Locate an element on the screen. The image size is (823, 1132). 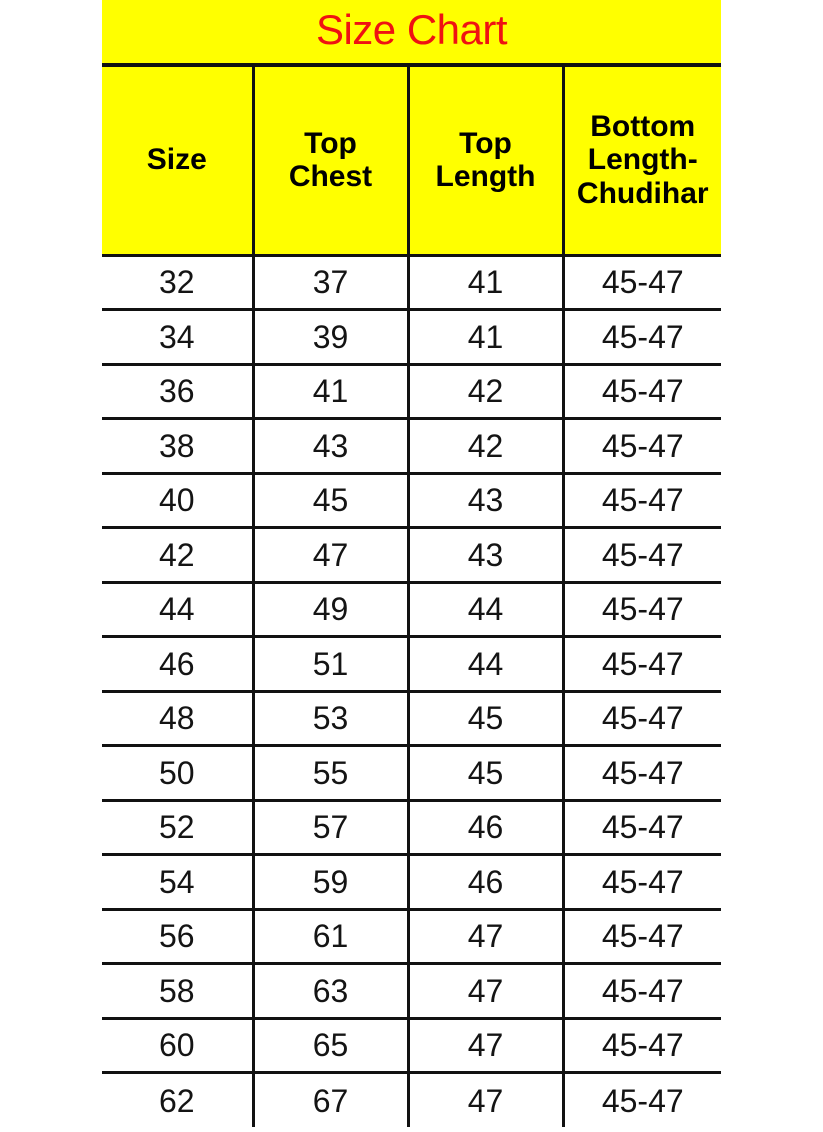
chart-title-band: Size Chart is located at coordinates (411, 33).